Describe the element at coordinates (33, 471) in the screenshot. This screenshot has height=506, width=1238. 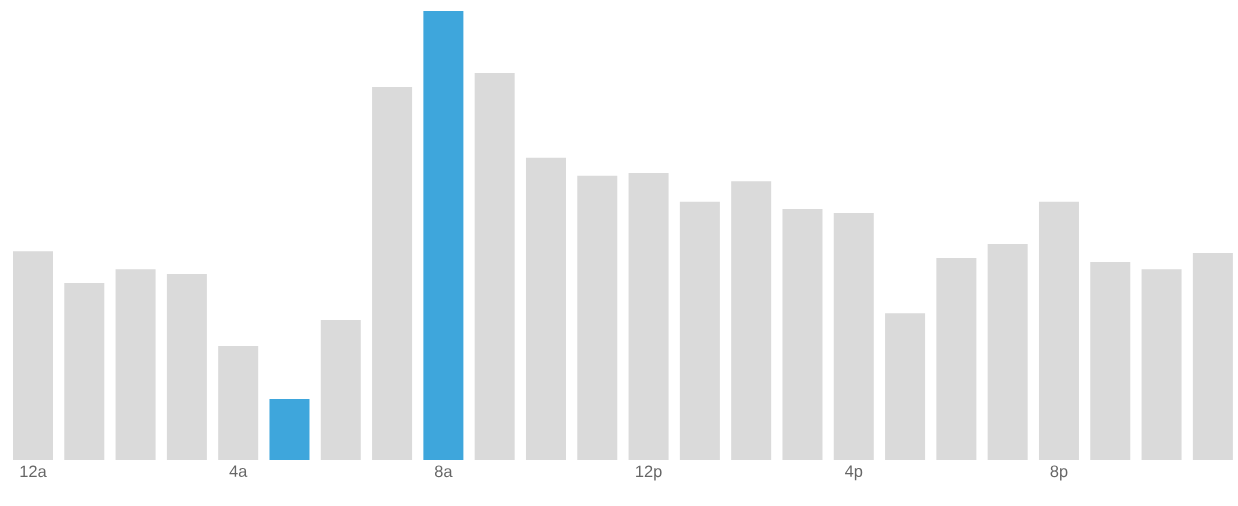
I see `x-tick-label: 12a` at that location.